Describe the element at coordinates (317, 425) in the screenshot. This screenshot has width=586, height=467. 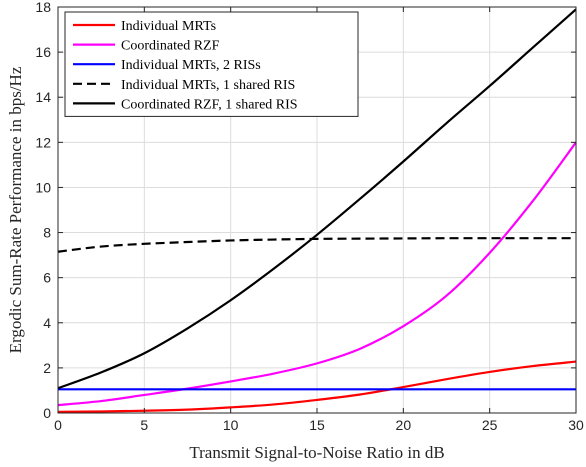
I see `x-tick-label: 15` at that location.